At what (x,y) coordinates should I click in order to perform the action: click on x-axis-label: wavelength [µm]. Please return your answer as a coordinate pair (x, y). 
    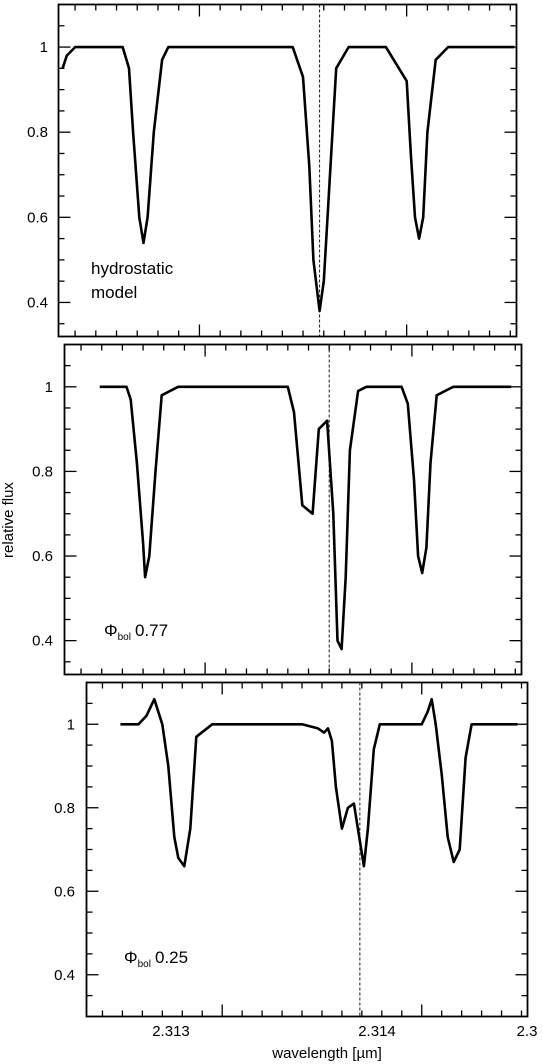
    Looking at the image, I should click on (326, 1053).